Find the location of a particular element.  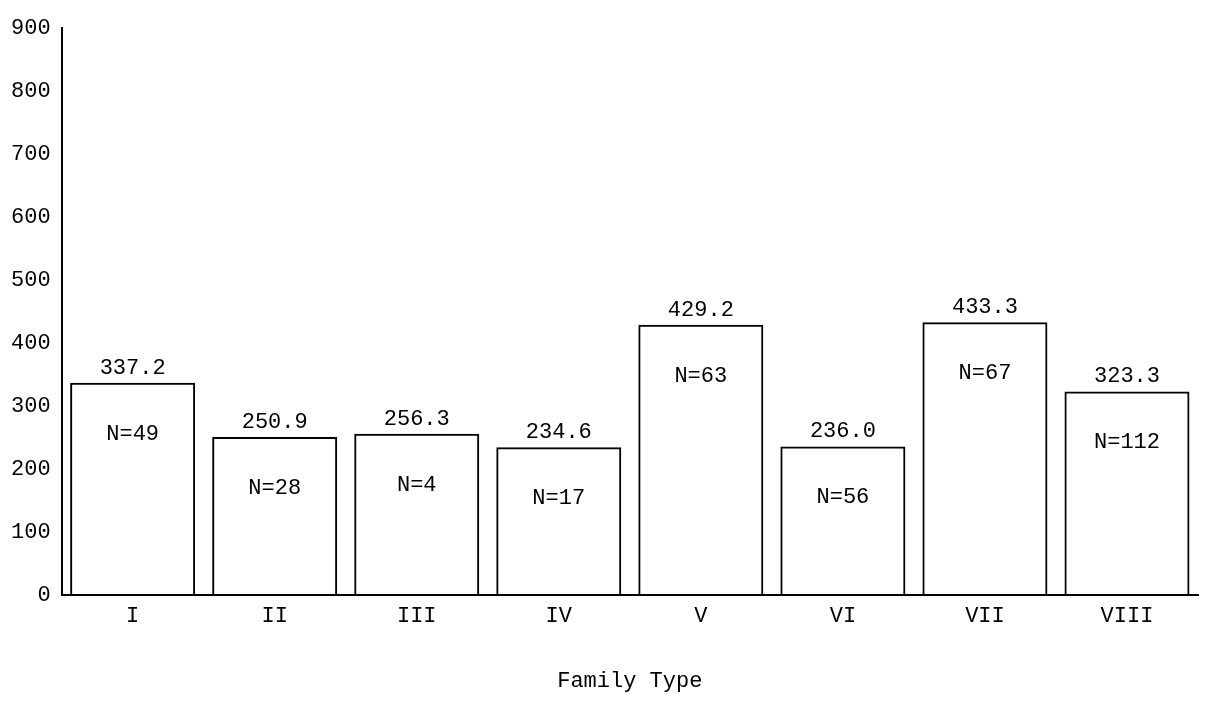

annotation: N=49 is located at coordinates (133, 434).